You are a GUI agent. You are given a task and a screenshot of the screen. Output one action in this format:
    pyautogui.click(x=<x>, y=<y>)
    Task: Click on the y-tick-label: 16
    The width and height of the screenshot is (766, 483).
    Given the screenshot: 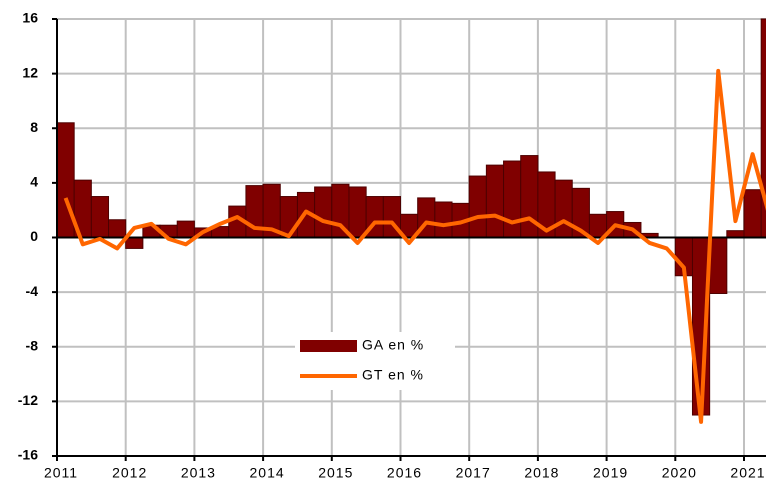 What is the action you would take?
    pyautogui.click(x=30, y=18)
    